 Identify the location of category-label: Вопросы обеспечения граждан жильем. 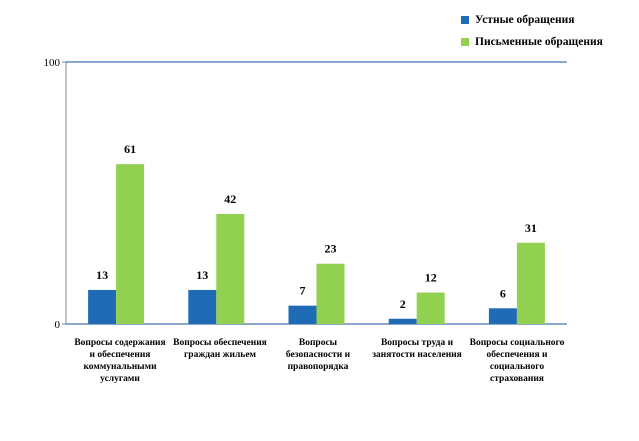
(220, 349).